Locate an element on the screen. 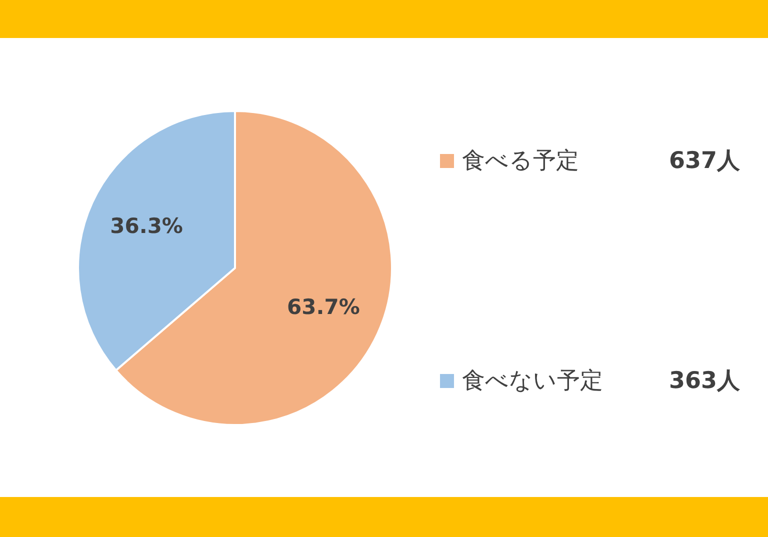  text: 363人 is located at coordinates (704, 381).